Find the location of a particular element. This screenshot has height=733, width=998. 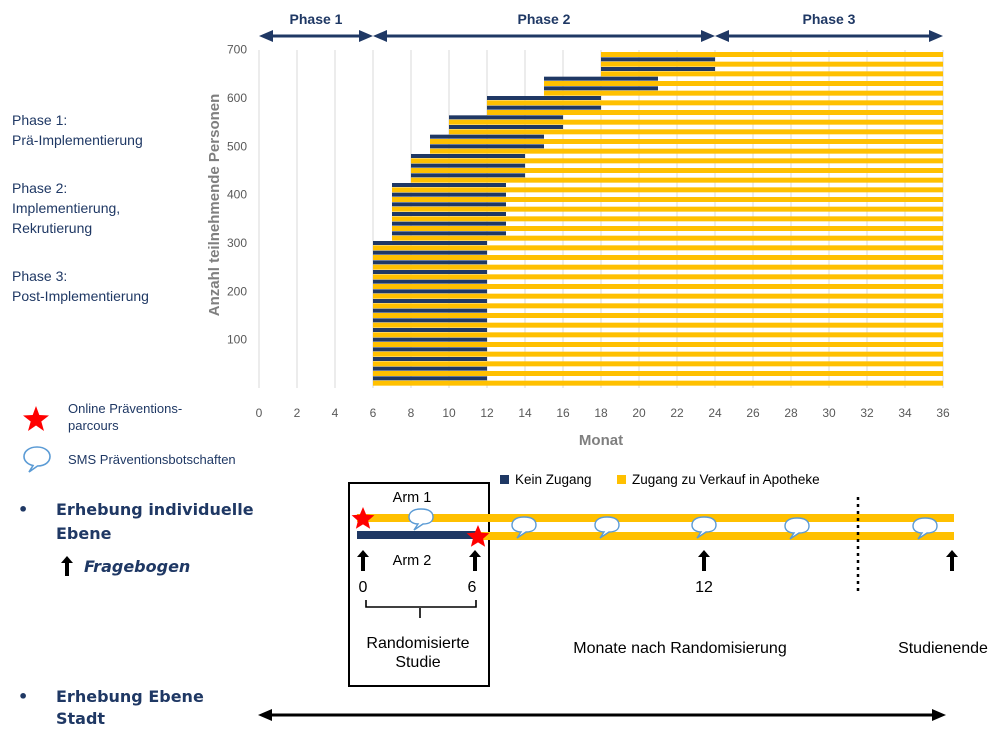

phase-2-description: Phase 2: Implementierung, Rekrutierung is located at coordinates (107, 208).